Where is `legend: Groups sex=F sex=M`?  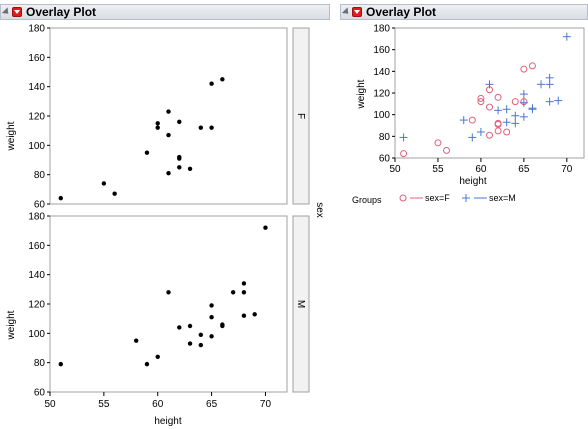 legend: Groups sex=F sex=M is located at coordinates (434, 199).